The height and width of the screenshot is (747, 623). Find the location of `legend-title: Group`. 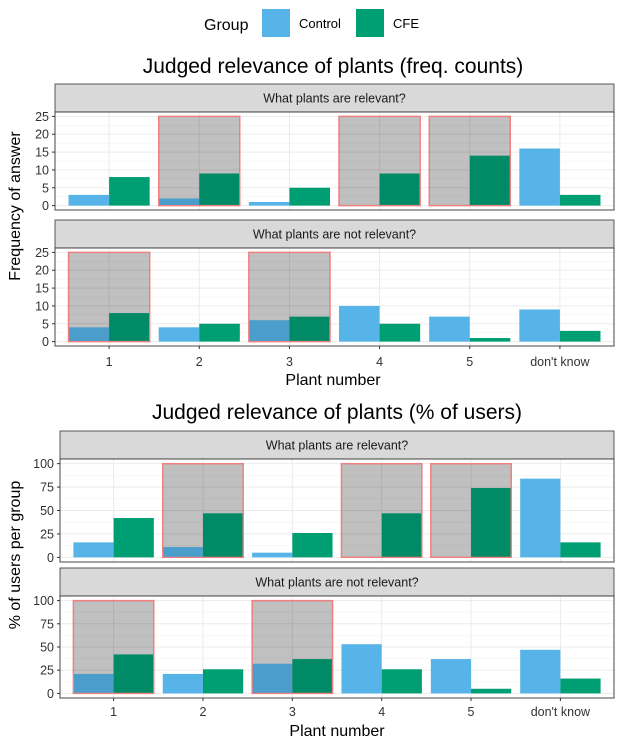

legend-title: Group is located at coordinates (226, 25).